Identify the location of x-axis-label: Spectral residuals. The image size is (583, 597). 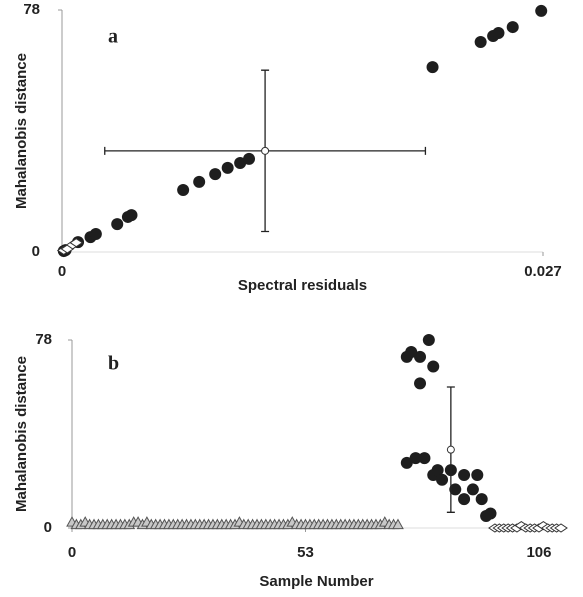
(302, 285).